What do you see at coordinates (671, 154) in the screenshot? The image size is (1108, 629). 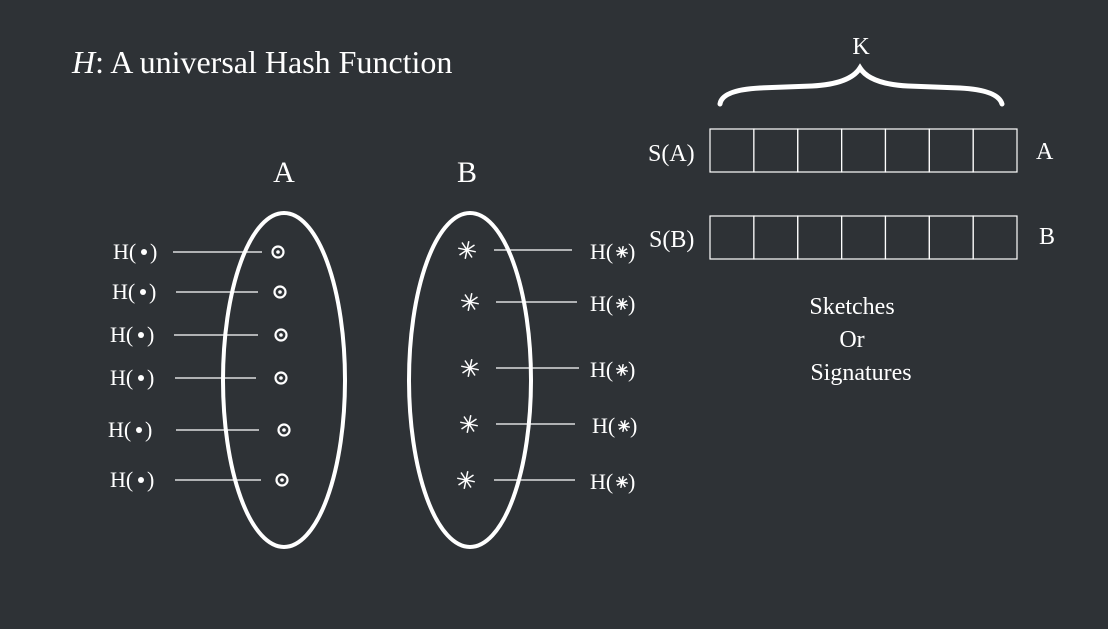 I see `sketch-a-name: S(A)` at bounding box center [671, 154].